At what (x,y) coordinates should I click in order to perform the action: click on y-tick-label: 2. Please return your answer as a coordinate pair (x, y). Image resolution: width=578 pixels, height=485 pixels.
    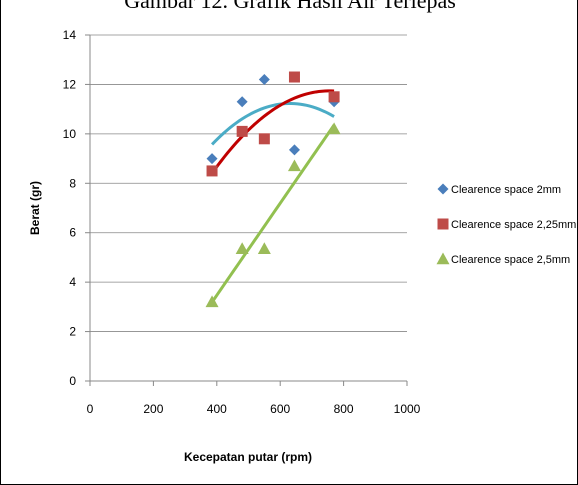
    Looking at the image, I should click on (72, 332).